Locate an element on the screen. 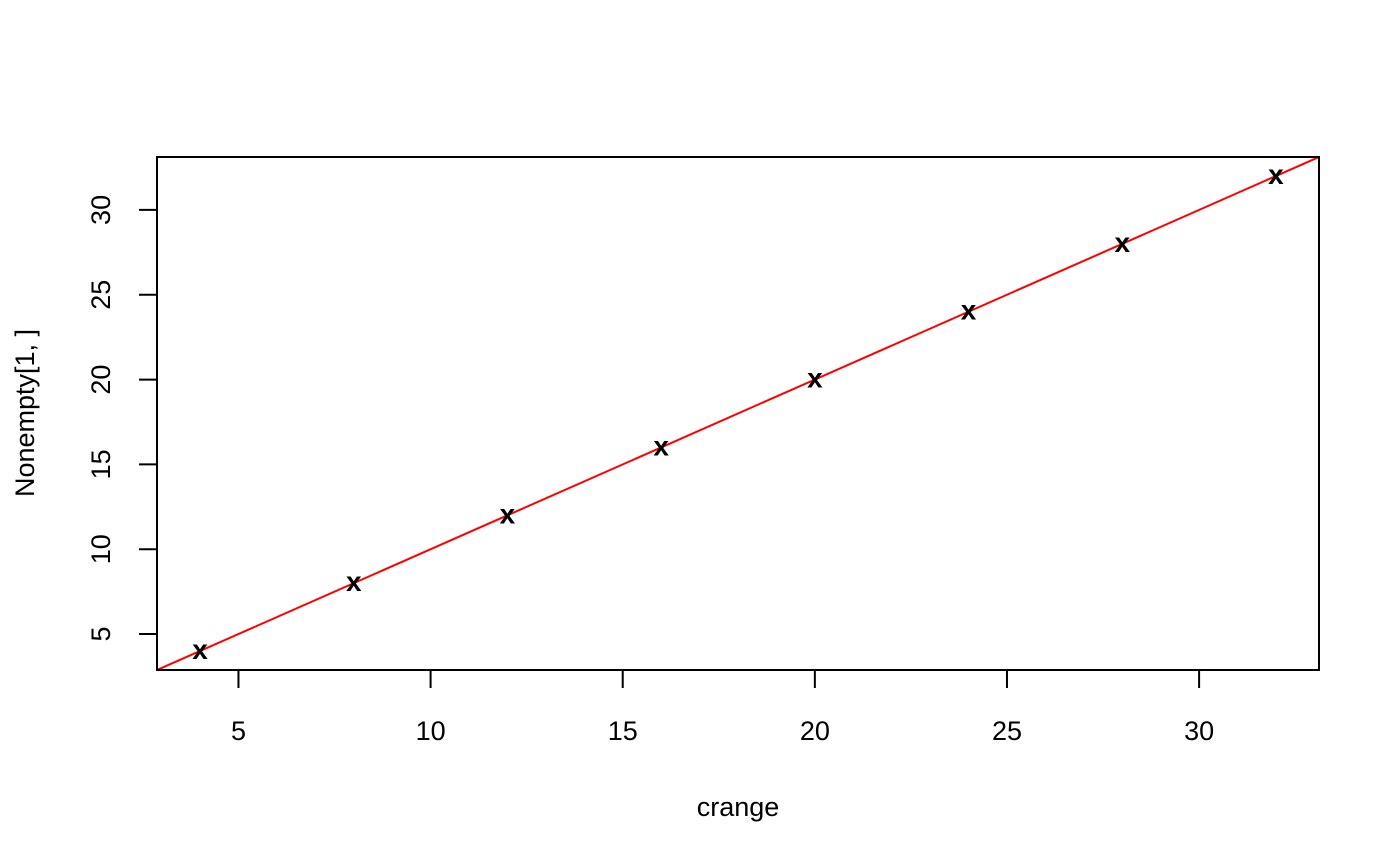 The height and width of the screenshot is (866, 1400). y-tick-label: 5 is located at coordinates (101, 634).